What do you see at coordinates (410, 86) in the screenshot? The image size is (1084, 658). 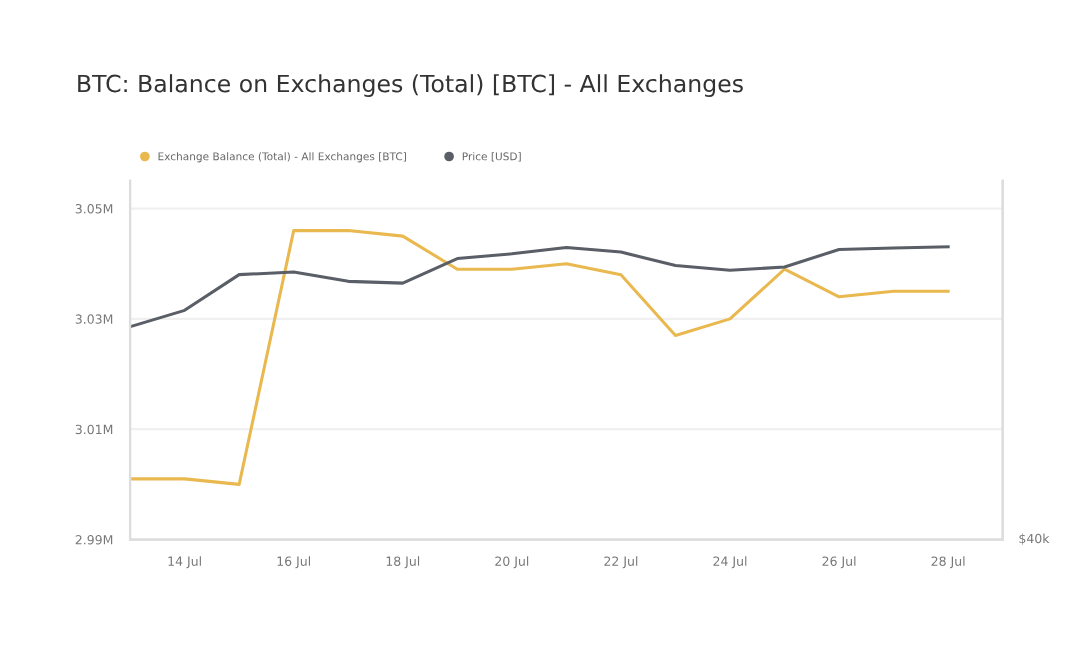 I see `chart-title: BTC: Balance on Exchanges (Total) [BTC] - All Exchanges` at bounding box center [410, 86].